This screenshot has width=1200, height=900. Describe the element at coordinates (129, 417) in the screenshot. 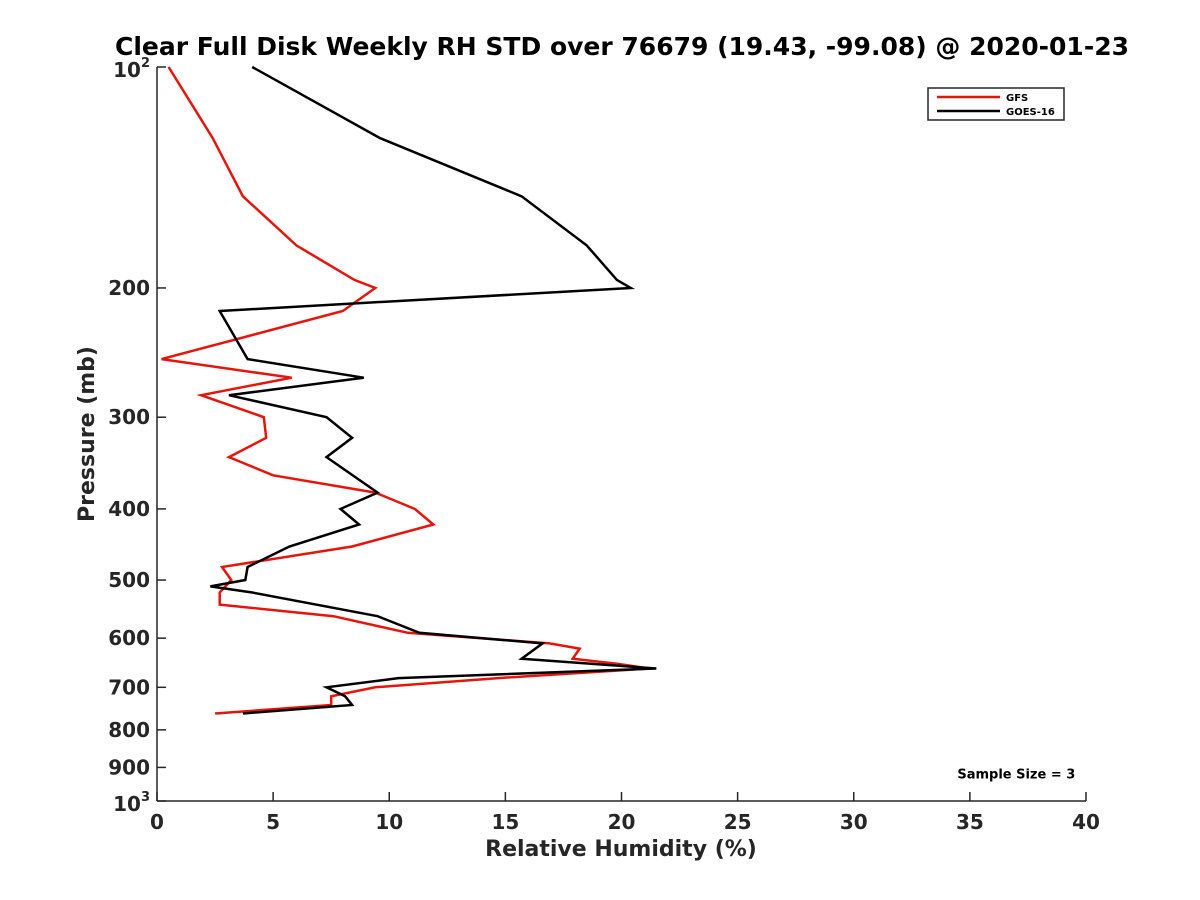

I see `y-tick-label: 300` at that location.